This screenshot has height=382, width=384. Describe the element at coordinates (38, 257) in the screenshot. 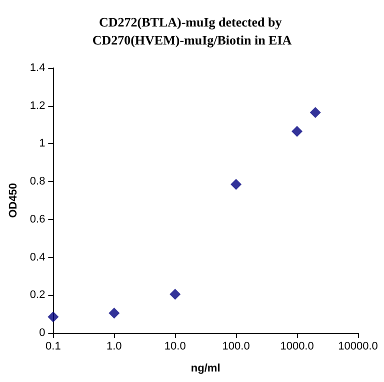

I see `y-tick-label: 0.4` at that location.